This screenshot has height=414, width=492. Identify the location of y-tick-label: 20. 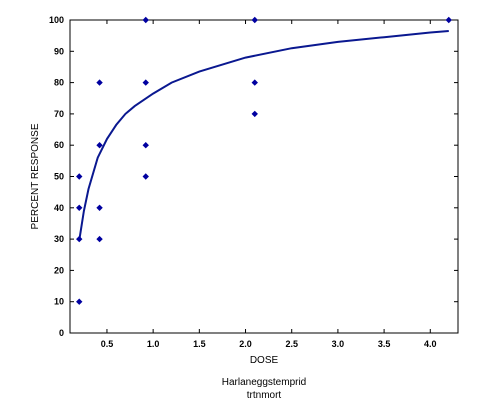
(59, 270).